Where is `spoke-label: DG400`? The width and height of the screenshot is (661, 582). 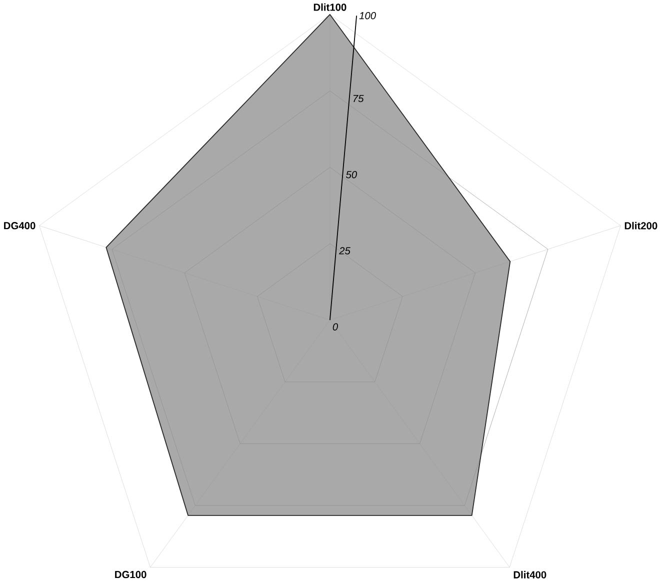 spoke-label: DG400 is located at coordinates (20, 226).